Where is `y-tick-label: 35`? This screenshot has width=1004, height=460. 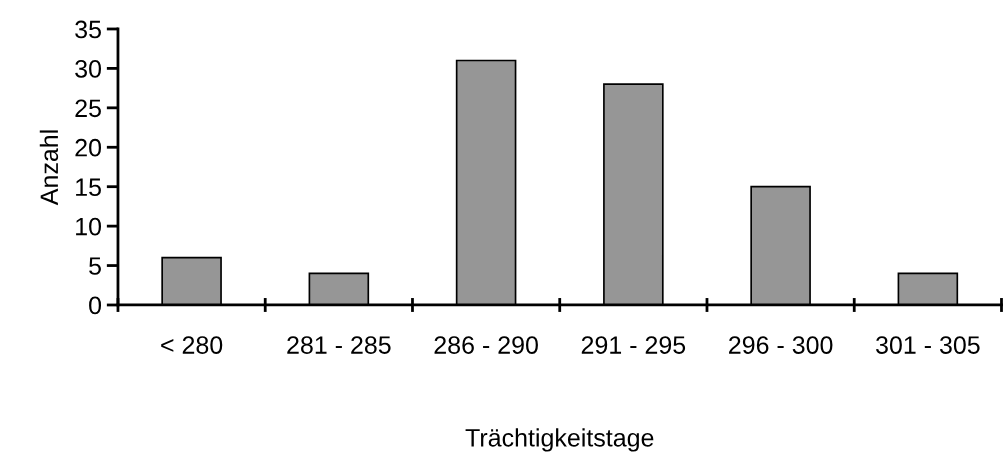 y-tick-label: 35 is located at coordinates (88, 29).